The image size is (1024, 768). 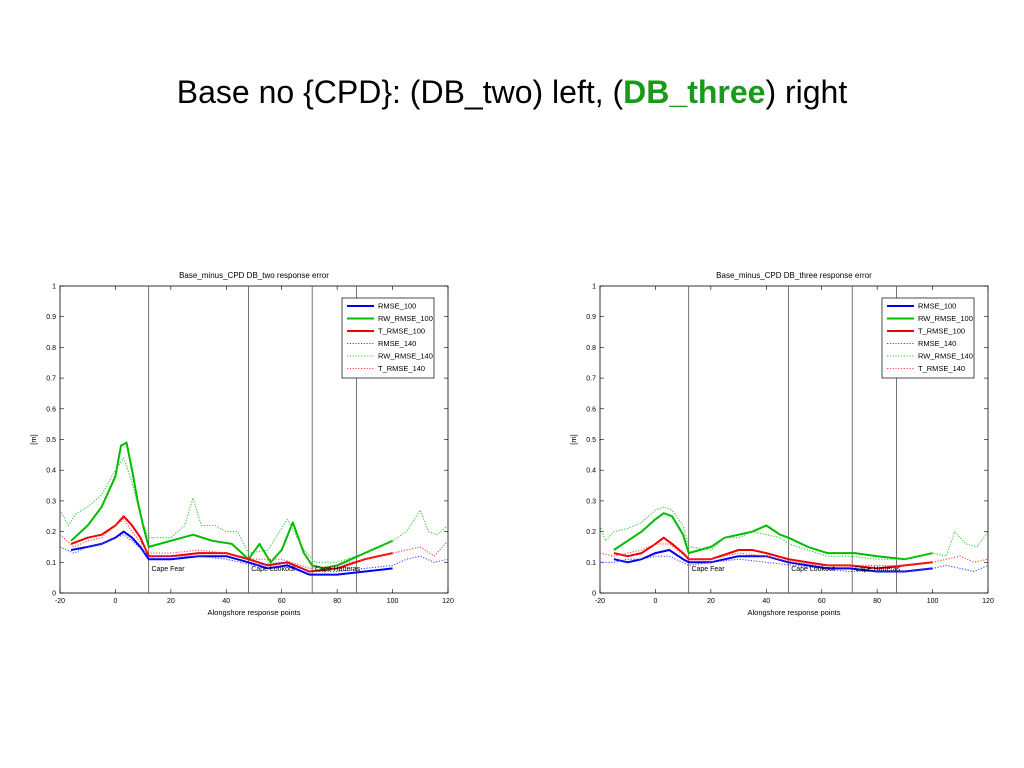 I want to click on slide-title-part1: Base no {CPD}: (DB_two) left, (, so click(x=400, y=92).